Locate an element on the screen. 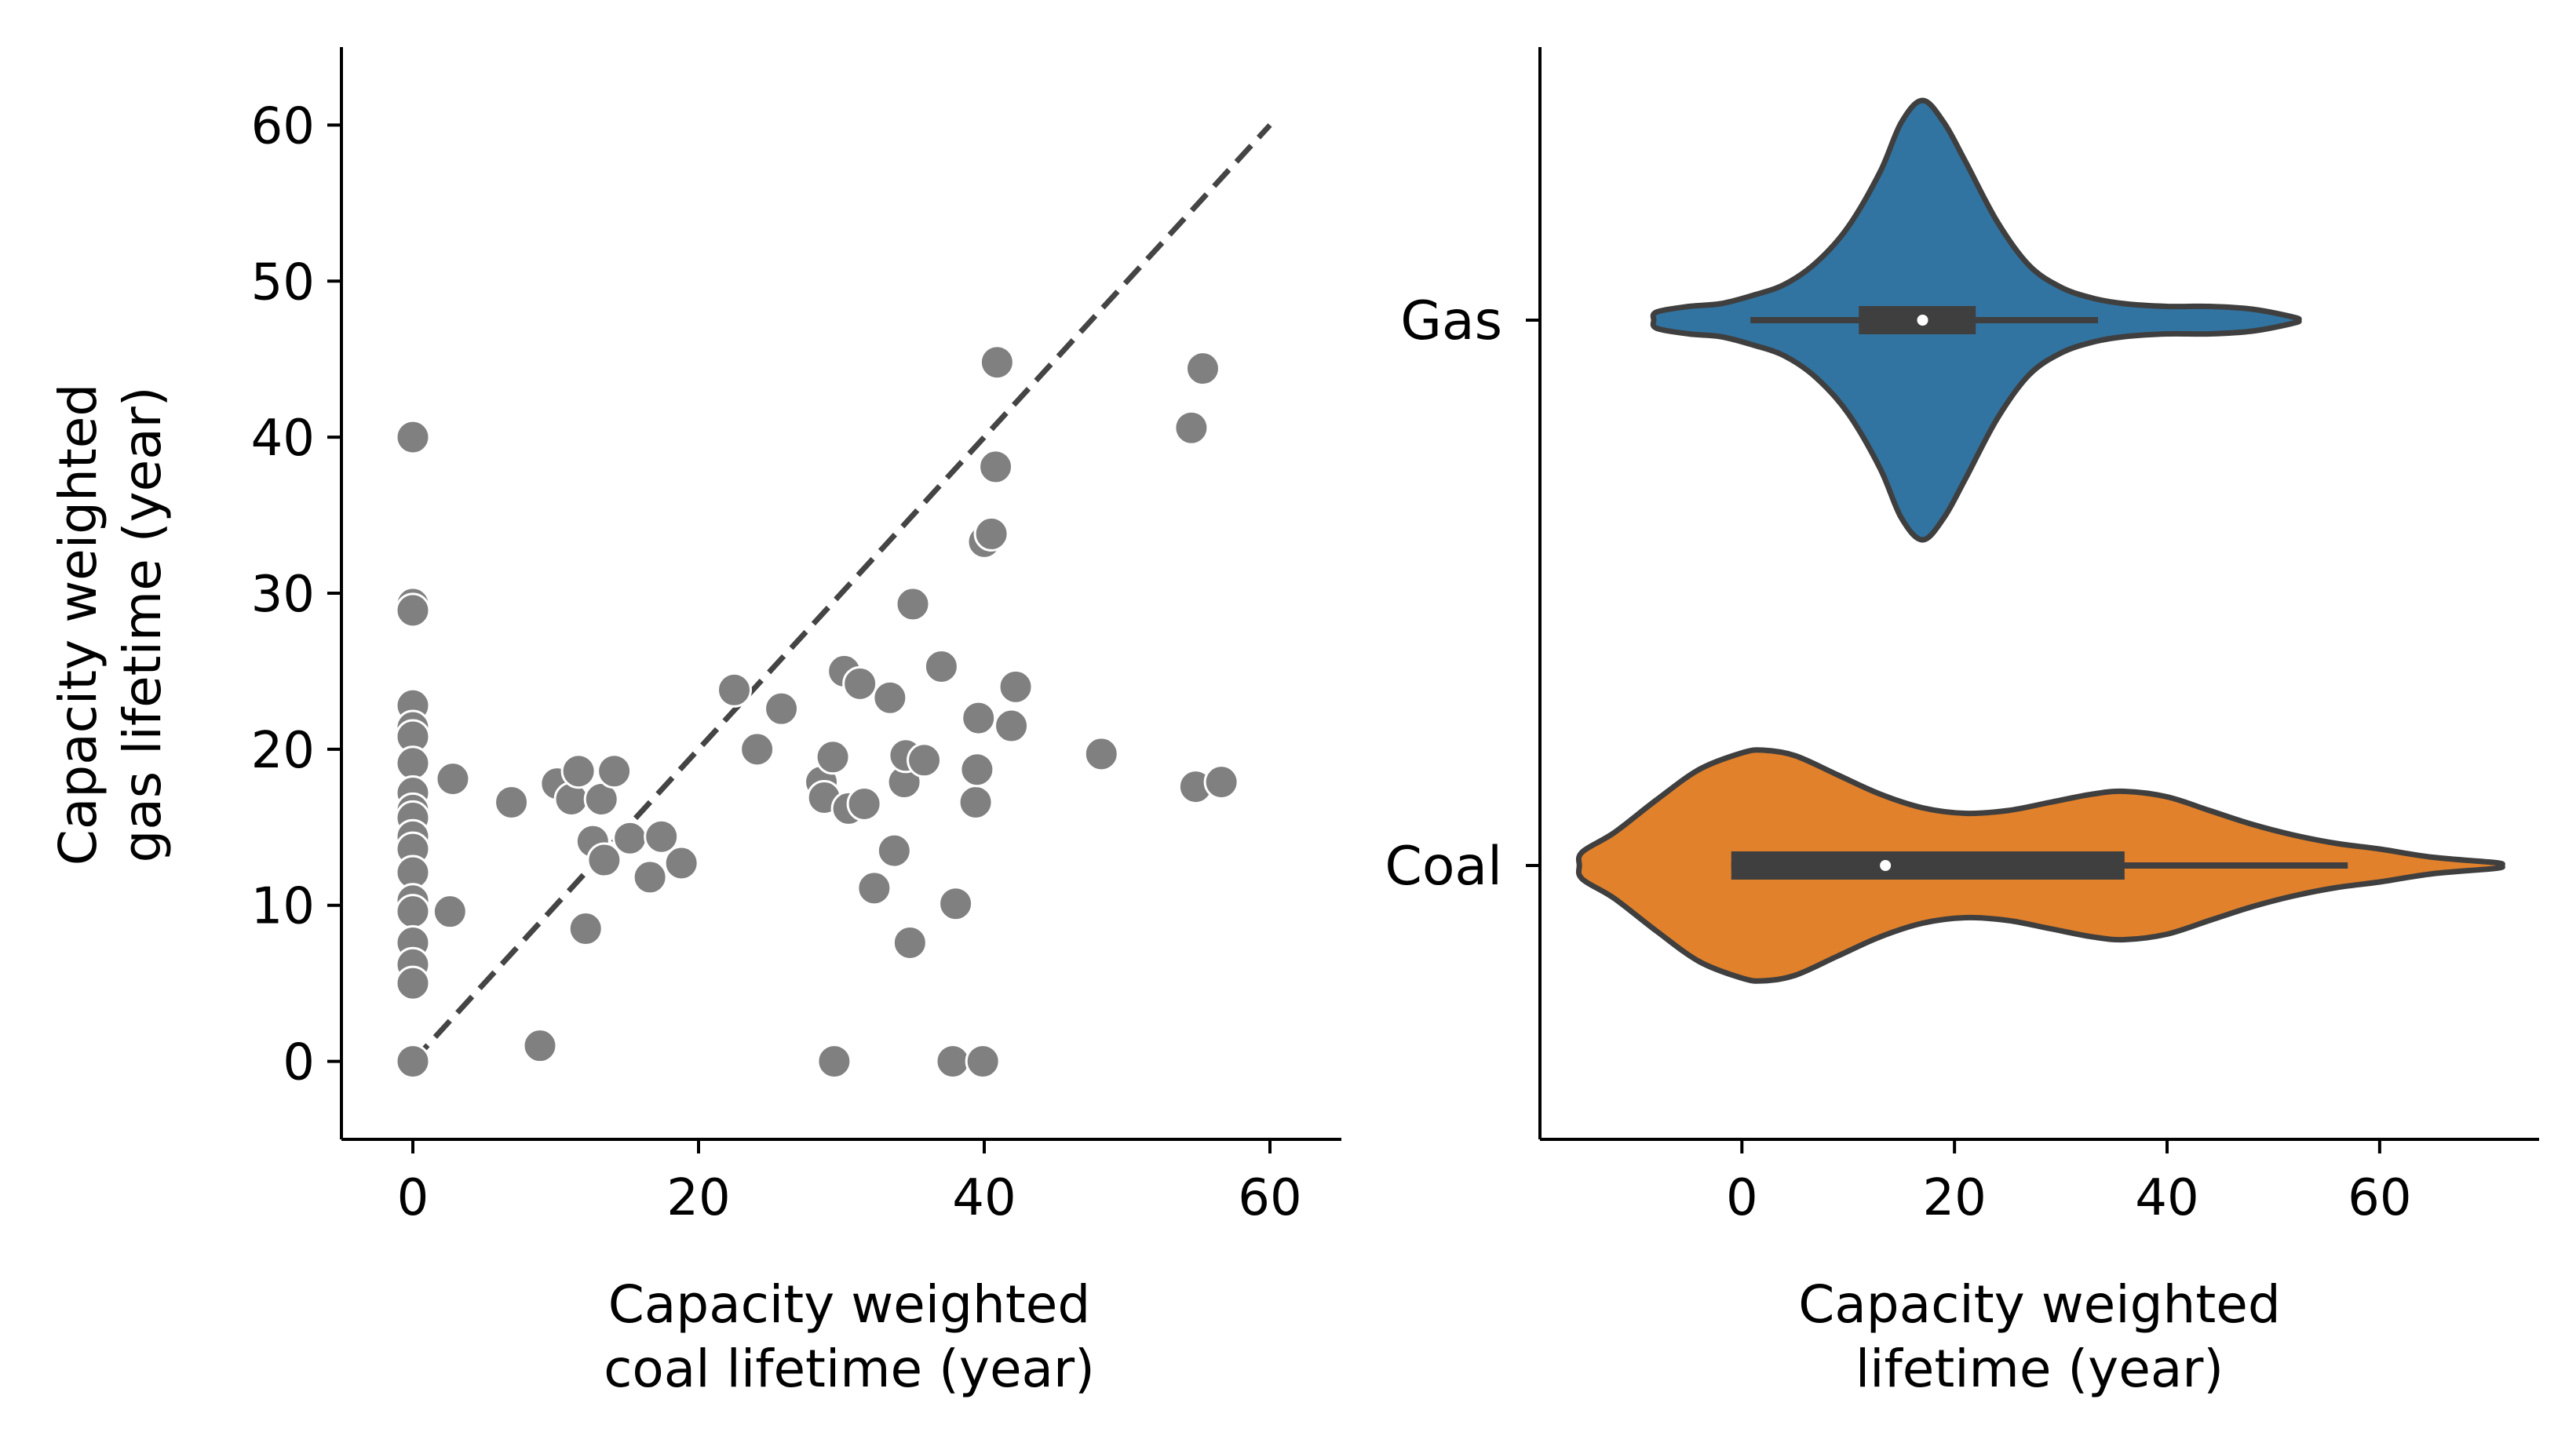  scatter-x-tick-label: 20 is located at coordinates (698, 1198).